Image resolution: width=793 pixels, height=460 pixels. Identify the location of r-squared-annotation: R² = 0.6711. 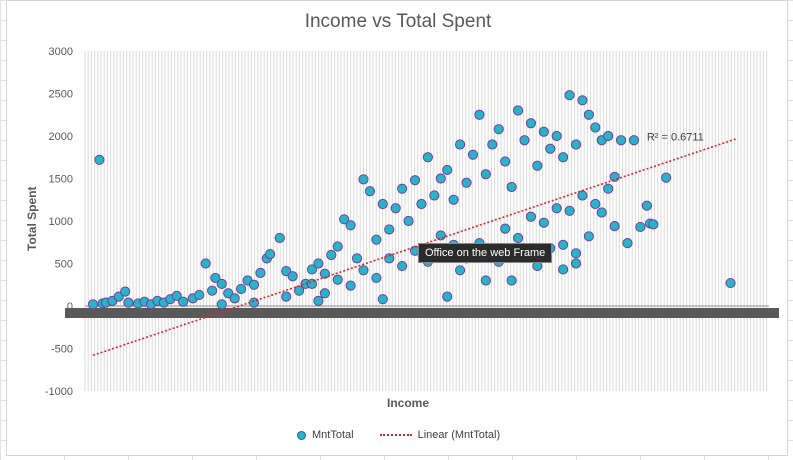
(675, 138).